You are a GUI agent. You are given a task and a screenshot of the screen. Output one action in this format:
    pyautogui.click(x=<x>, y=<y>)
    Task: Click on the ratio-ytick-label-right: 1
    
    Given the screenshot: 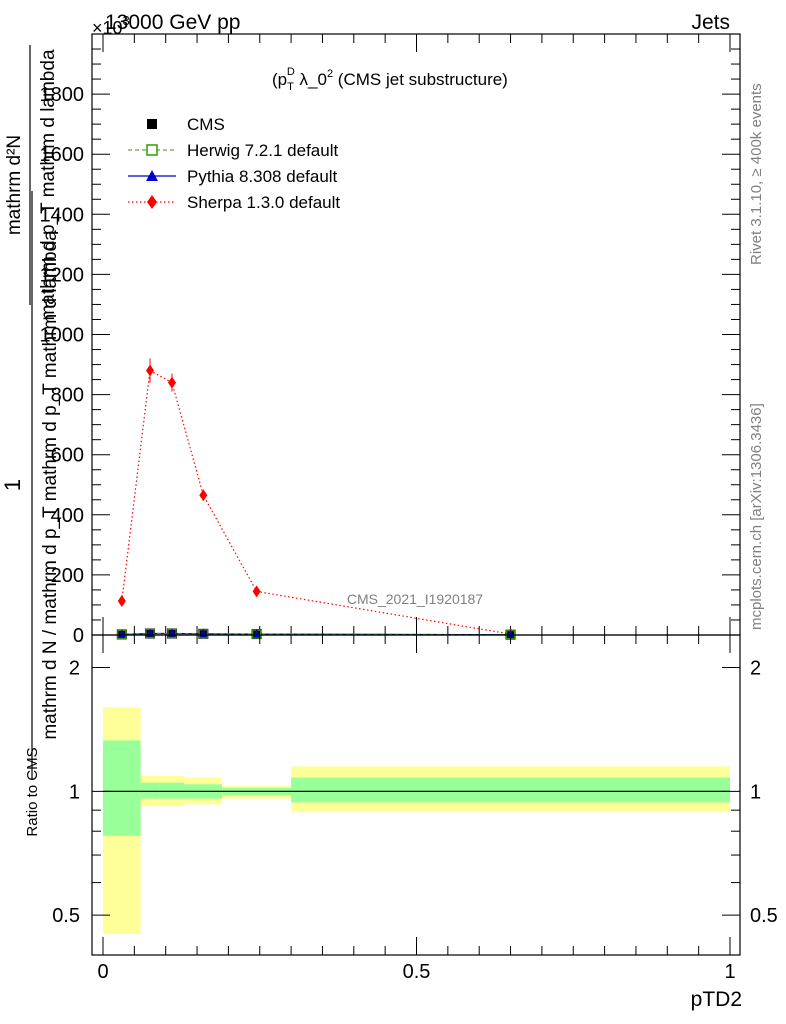 What is the action you would take?
    pyautogui.click(x=755, y=792)
    